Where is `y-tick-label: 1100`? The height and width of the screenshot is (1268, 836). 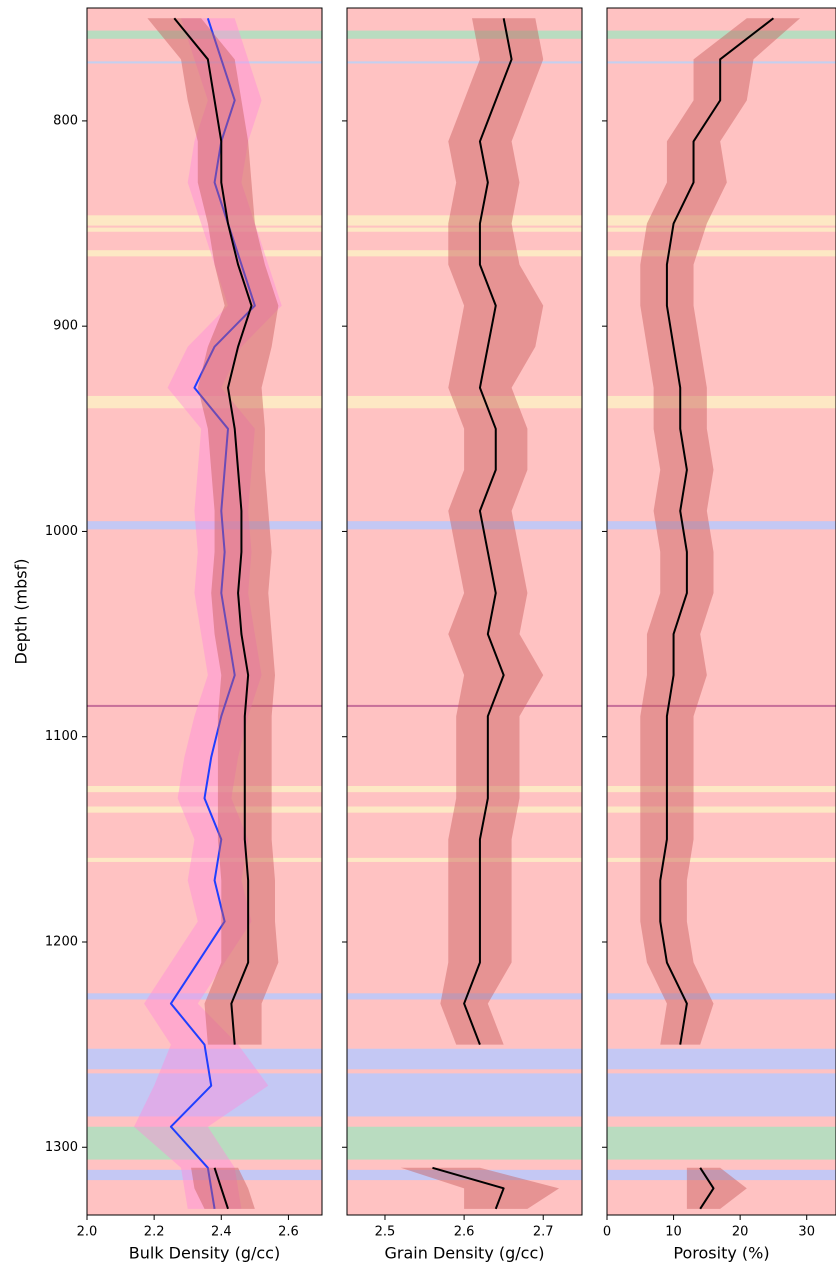 y-tick-label: 1100 is located at coordinates (61, 736).